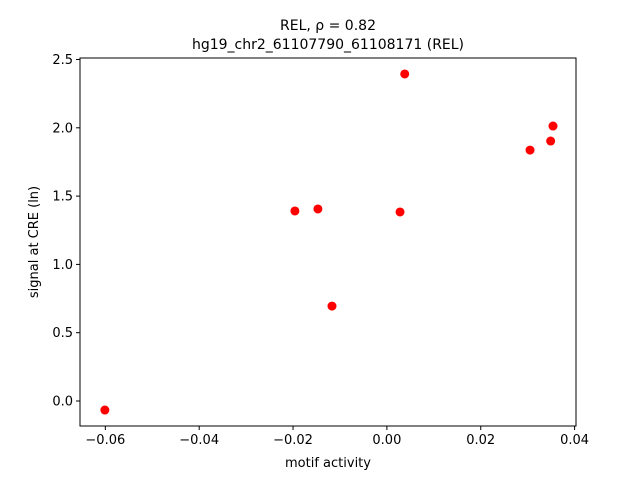 The image size is (640, 480). I want to click on x-tick-label: 0.00, so click(386, 440).